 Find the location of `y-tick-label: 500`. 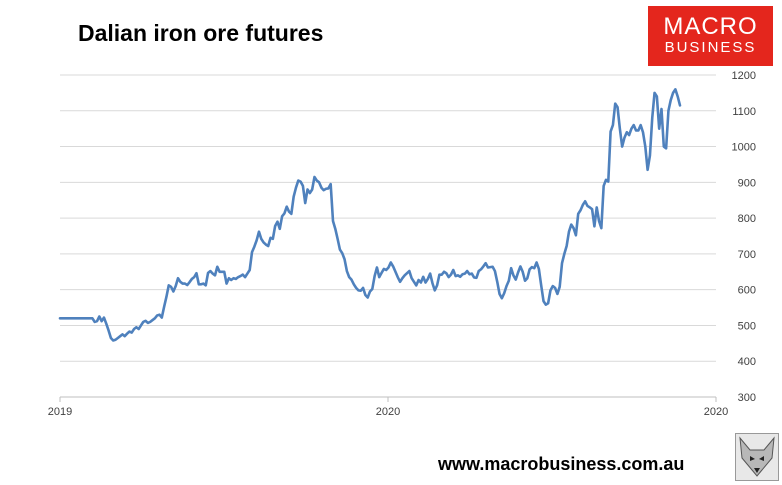

y-tick-label: 500 is located at coordinates (747, 326).